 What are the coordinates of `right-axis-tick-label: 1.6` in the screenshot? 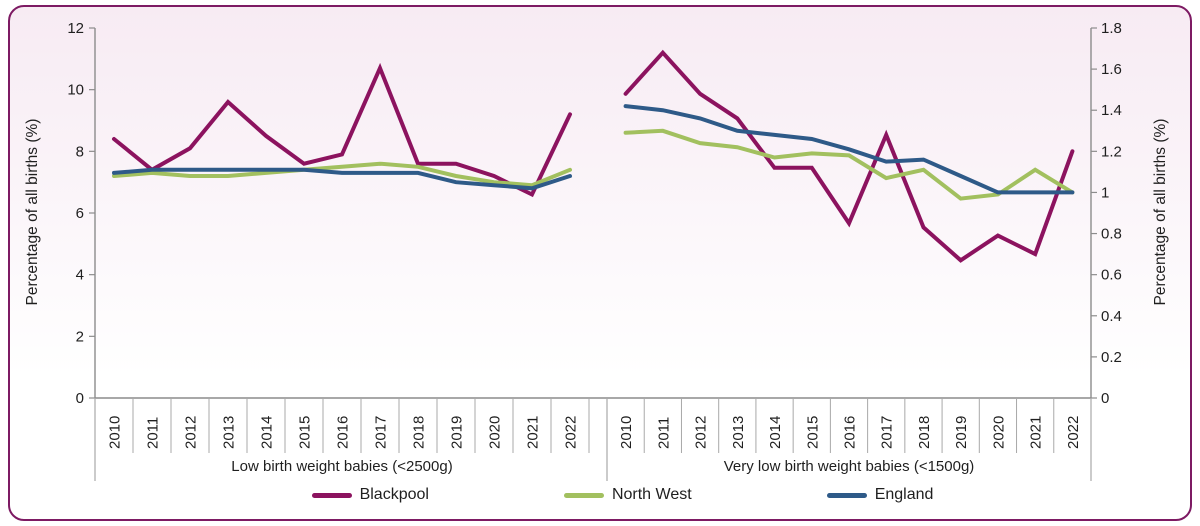 It's located at (1111, 69).